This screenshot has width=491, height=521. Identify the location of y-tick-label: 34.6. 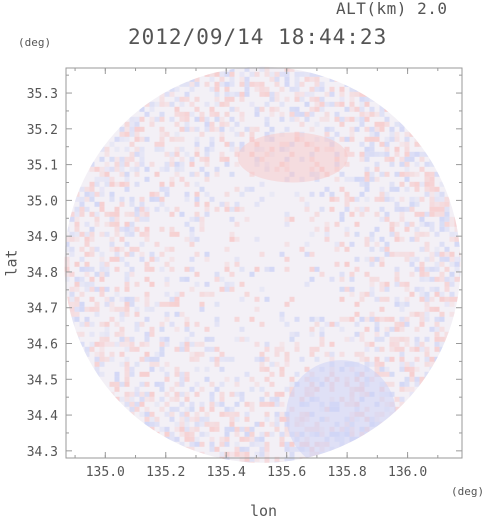
(42, 345).